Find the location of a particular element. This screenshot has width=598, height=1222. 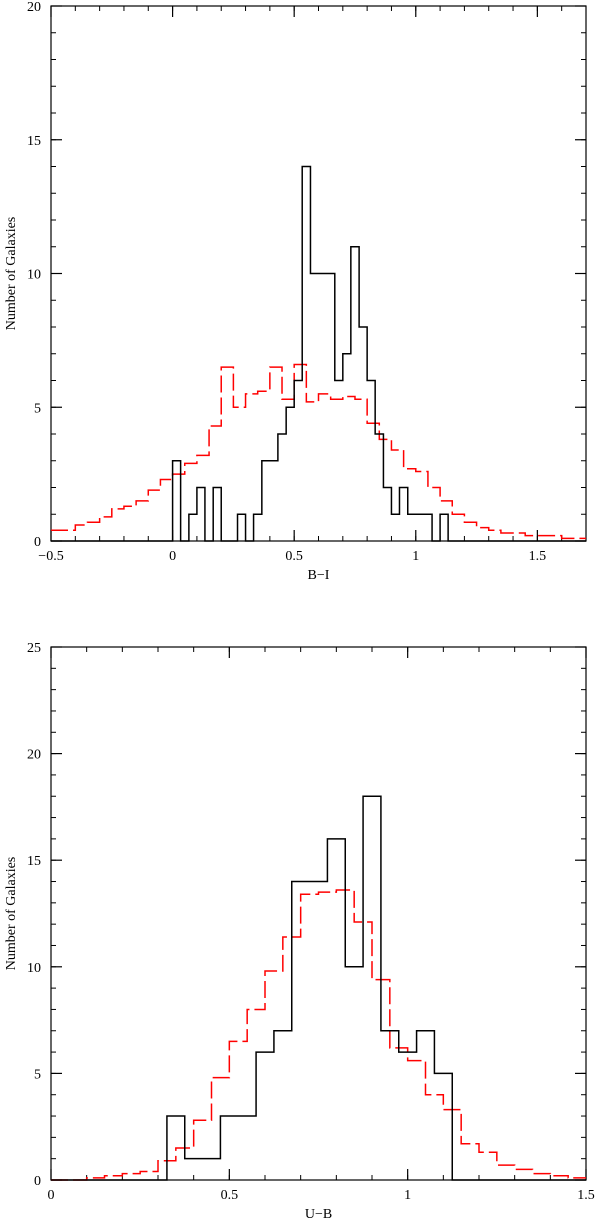

x-axis-label: U−B is located at coordinates (318, 1214).